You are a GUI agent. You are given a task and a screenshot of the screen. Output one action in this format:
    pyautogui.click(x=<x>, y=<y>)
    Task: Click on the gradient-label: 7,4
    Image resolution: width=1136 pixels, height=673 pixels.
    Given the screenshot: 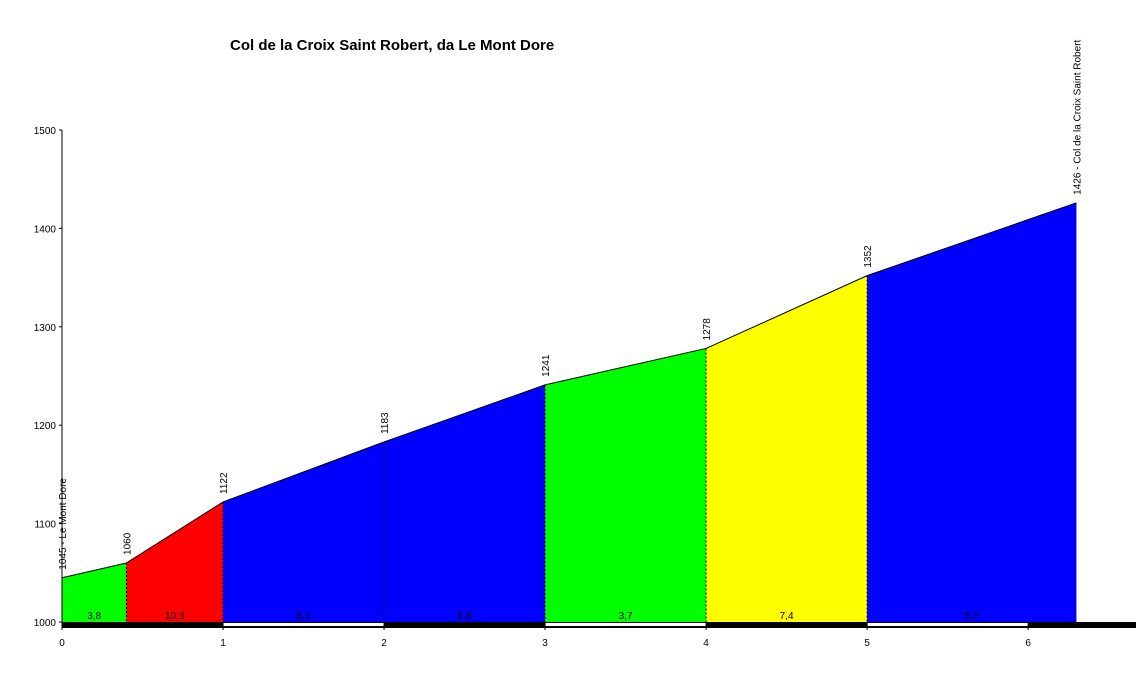 What is the action you would take?
    pyautogui.click(x=787, y=616)
    